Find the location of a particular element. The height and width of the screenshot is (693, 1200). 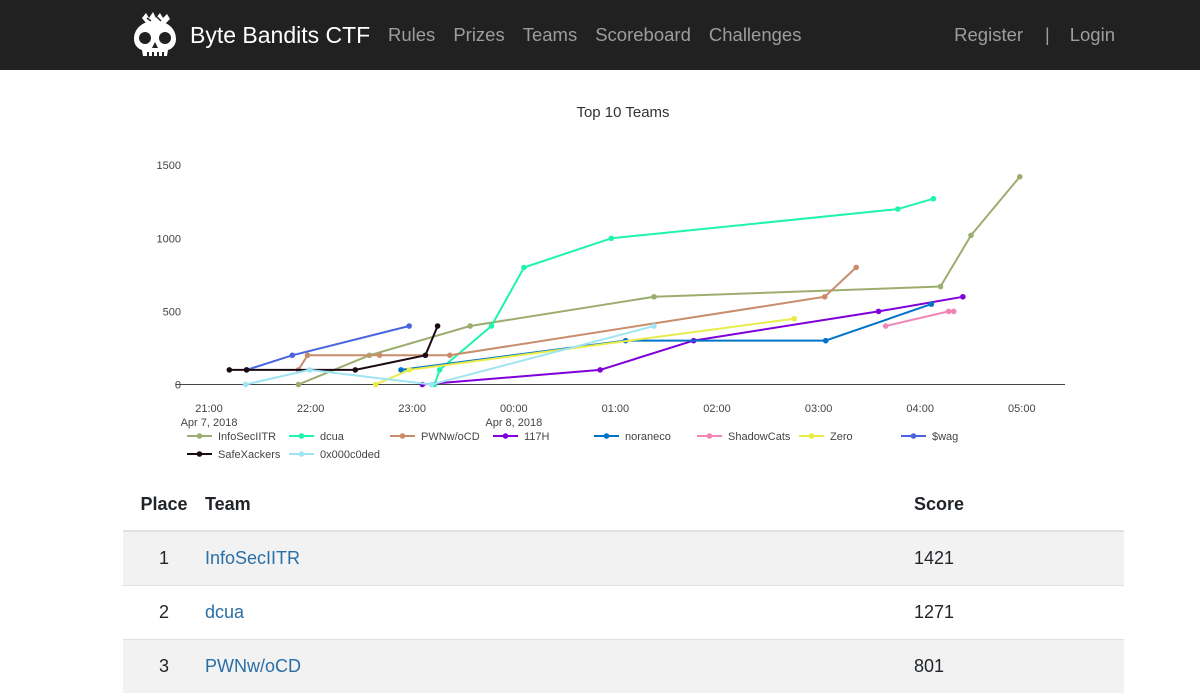

nav-login: Login is located at coordinates (1092, 35).